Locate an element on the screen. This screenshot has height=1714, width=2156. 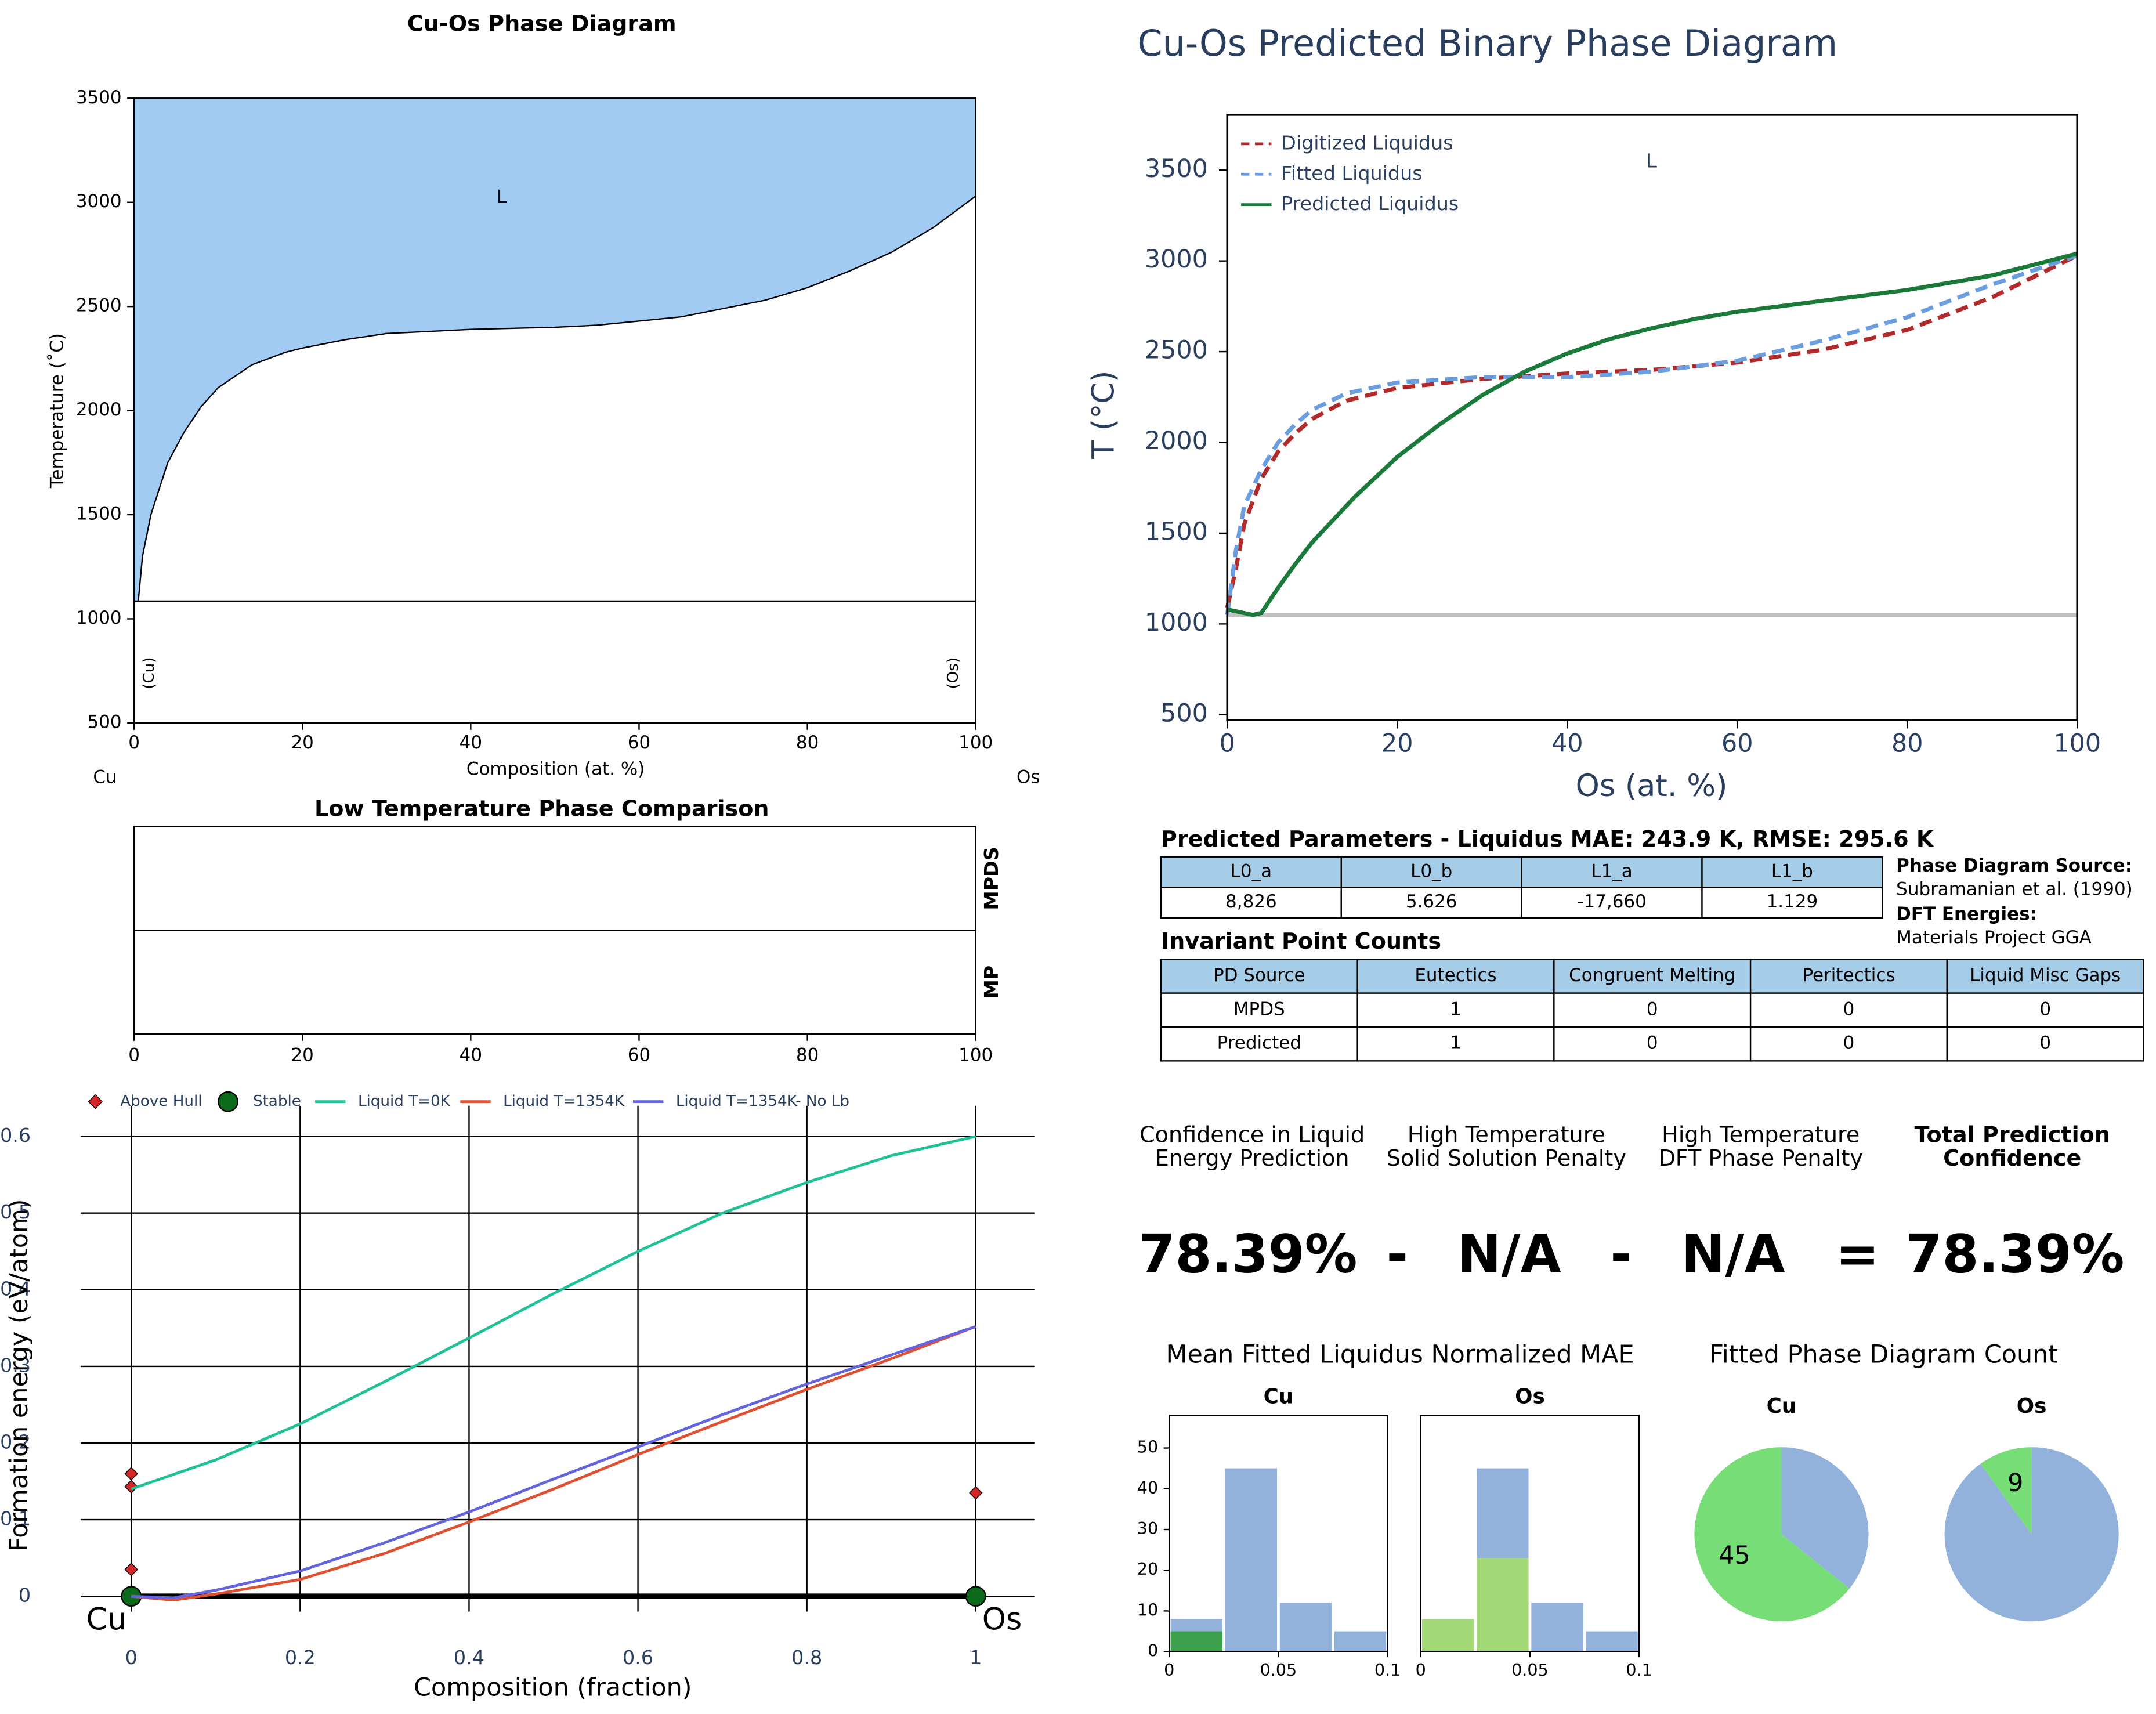
y-axis-label: Temperature (˚C) is located at coordinates (57, 411).